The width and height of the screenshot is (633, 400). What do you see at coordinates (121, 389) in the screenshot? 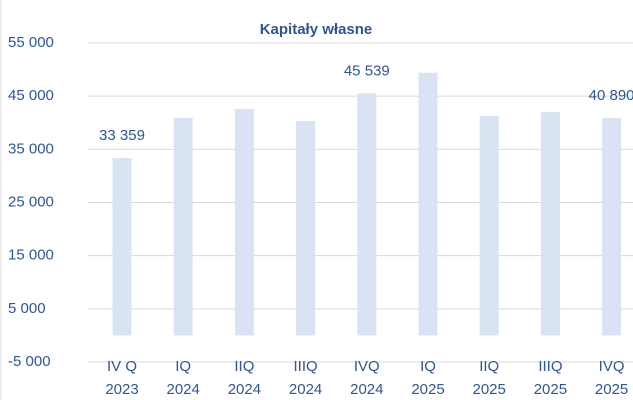
I see `x-tick-label: 2023` at bounding box center [121, 389].